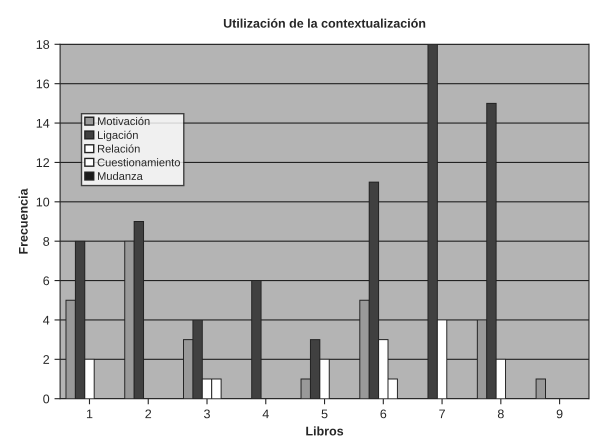 The width and height of the screenshot is (601, 443). I want to click on x-tick-label: 4, so click(265, 414).